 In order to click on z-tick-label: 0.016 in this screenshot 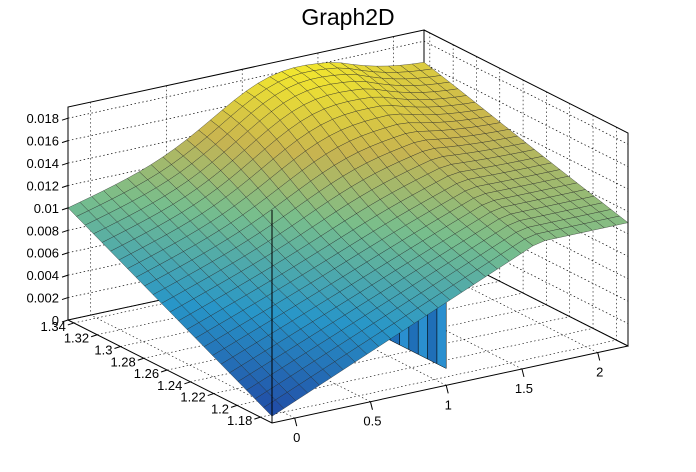, I will do `click(42, 141)`.